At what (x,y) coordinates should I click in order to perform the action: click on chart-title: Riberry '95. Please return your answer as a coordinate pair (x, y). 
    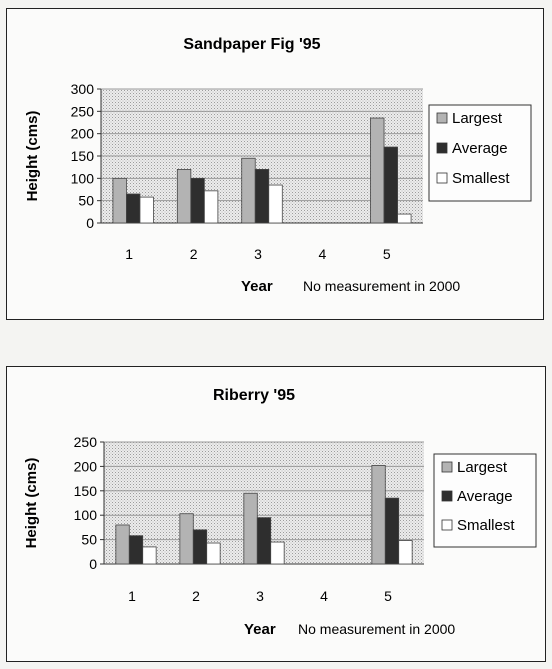
    Looking at the image, I should click on (254, 395).